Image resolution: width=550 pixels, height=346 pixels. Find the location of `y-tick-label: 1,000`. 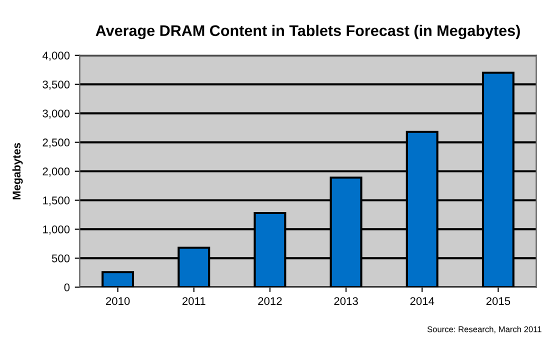

y-tick-label: 1,000 is located at coordinates (56, 230).